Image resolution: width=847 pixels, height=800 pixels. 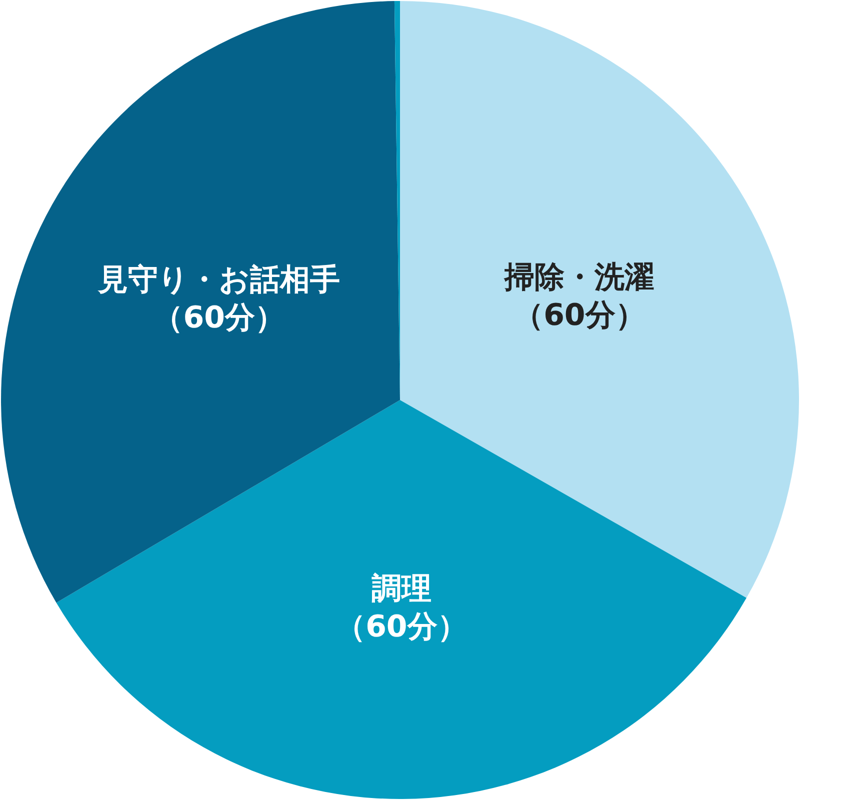 I want to click on slice-label: 見守り・お話相手, so click(x=218, y=280).